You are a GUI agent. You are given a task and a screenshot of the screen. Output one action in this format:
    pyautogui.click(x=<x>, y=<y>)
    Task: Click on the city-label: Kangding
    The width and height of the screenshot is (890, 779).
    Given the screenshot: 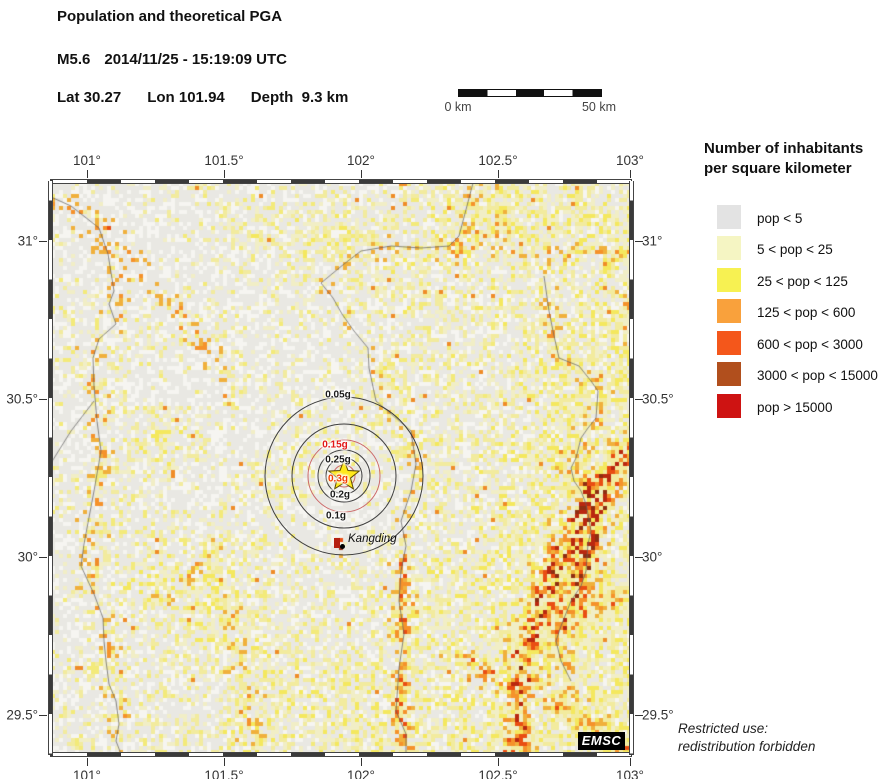 What is the action you would take?
    pyautogui.click(x=372, y=539)
    